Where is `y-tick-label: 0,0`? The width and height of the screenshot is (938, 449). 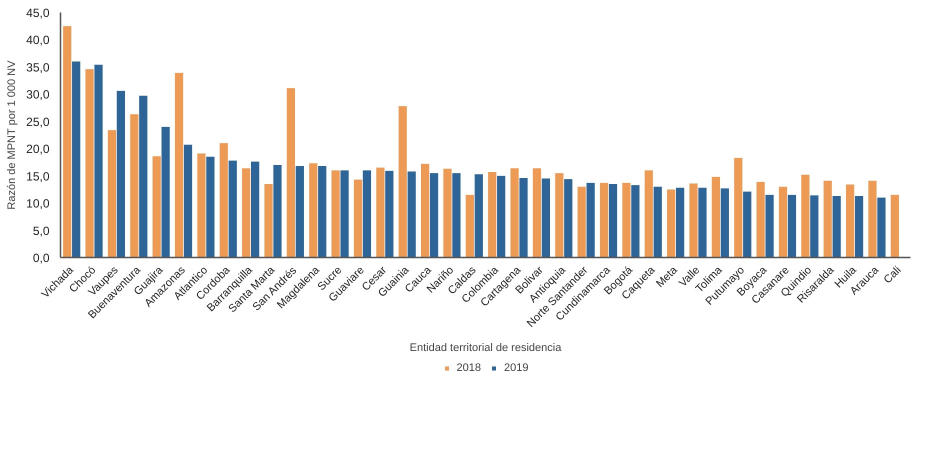 y-tick-label: 0,0 is located at coordinates (41, 258).